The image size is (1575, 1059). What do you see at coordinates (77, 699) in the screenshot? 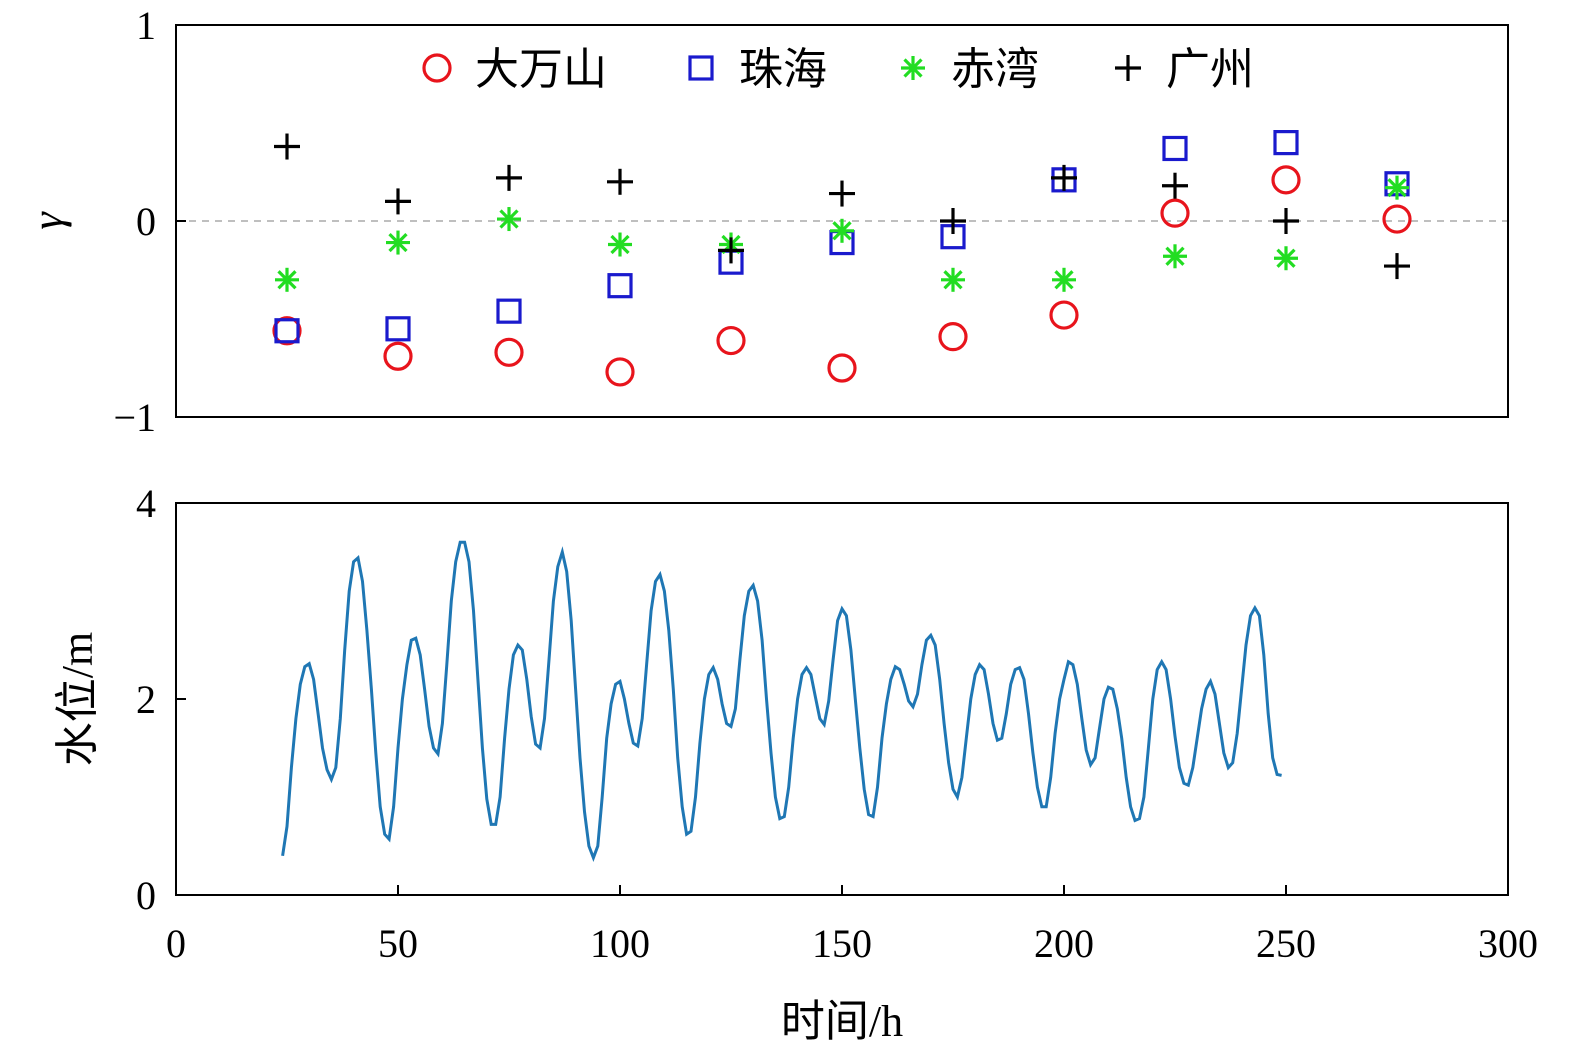
I see `water-level-y-axis-label: 水位/m` at bounding box center [77, 699].